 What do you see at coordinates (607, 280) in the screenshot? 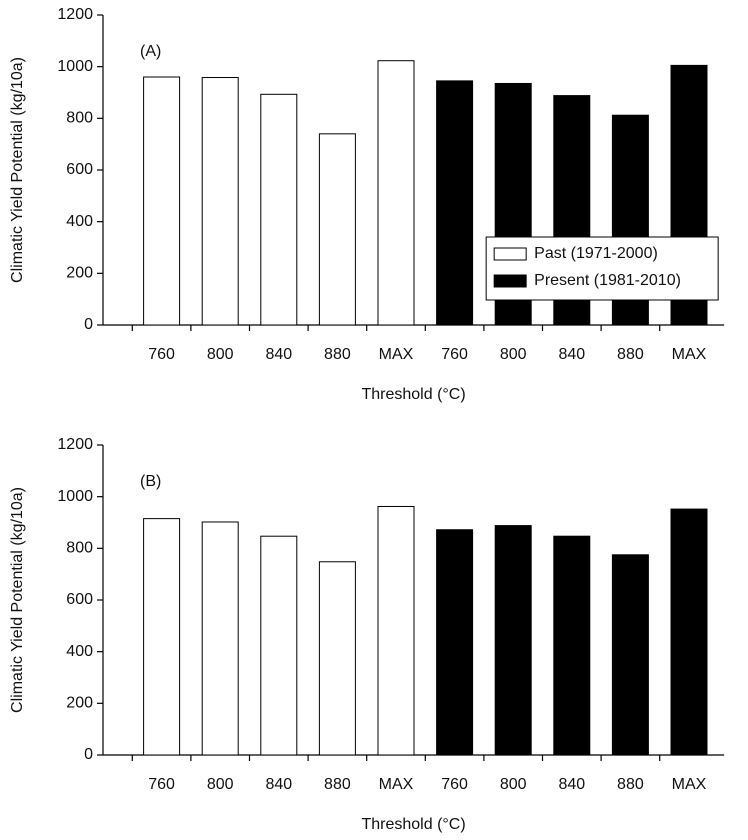
I see `legend-label: Present (1981-2010)` at bounding box center [607, 280].